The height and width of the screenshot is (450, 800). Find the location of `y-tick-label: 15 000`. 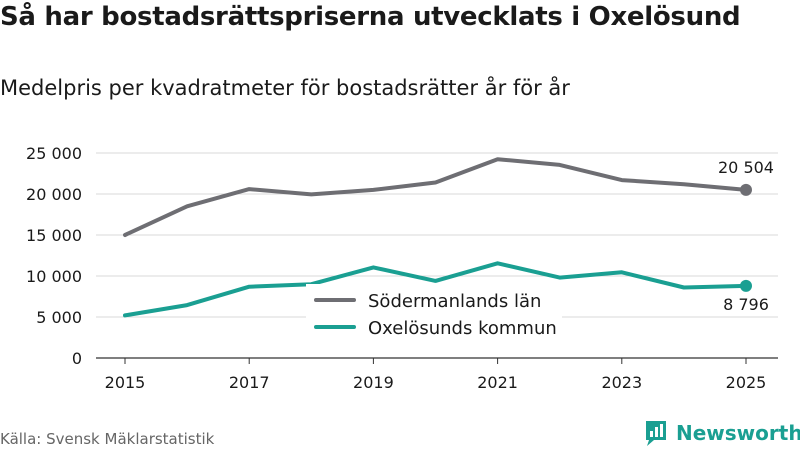

y-tick-label: 15 000 is located at coordinates (54, 235).